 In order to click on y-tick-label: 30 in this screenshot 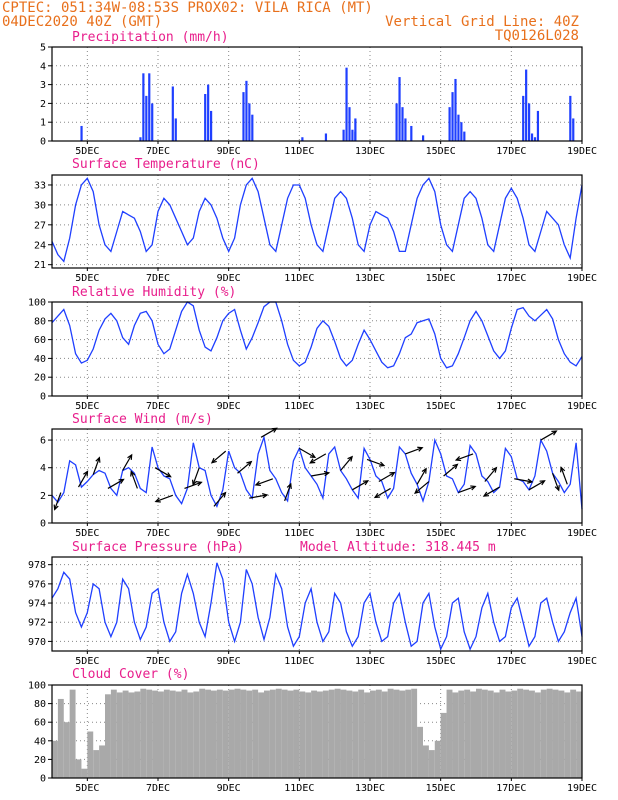, I will do `click(40, 205)`.